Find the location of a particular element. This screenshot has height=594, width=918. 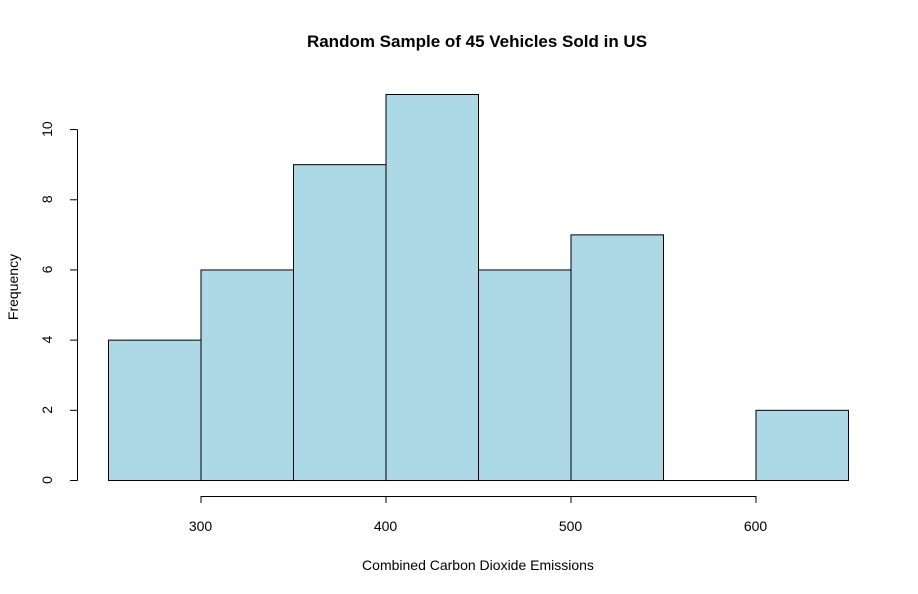

y-tick-label-2: 2 is located at coordinates (47, 410).